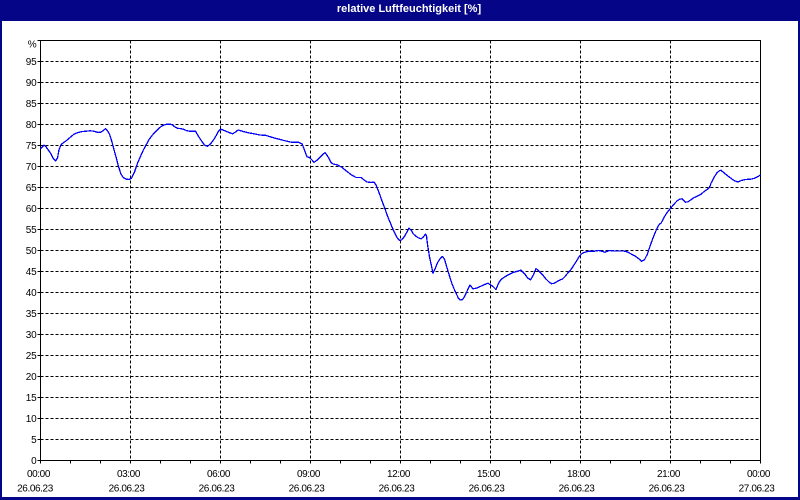 Image resolution: width=800 pixels, height=500 pixels. I want to click on svg-text: 18:00, so click(579, 474).